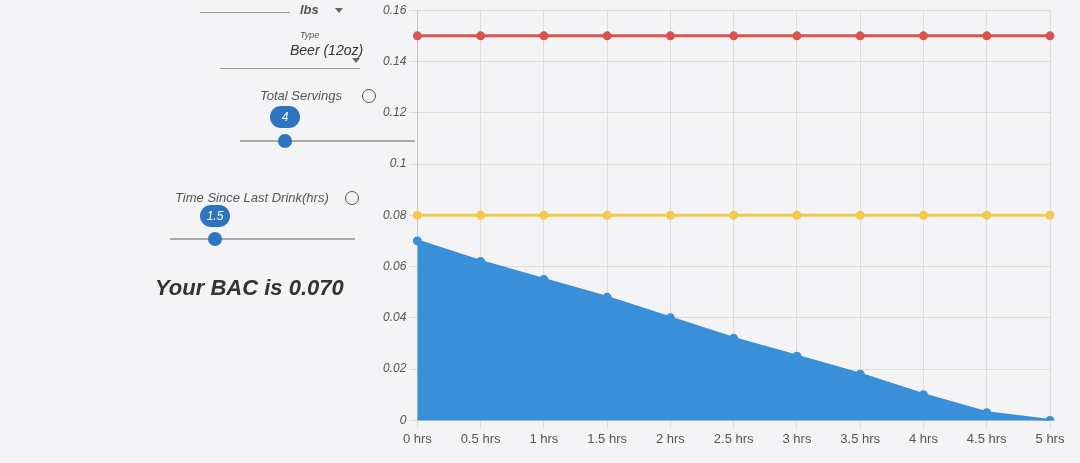 The width and height of the screenshot is (1080, 463). I want to click on x-tick-label: 4 hrs, so click(924, 438).